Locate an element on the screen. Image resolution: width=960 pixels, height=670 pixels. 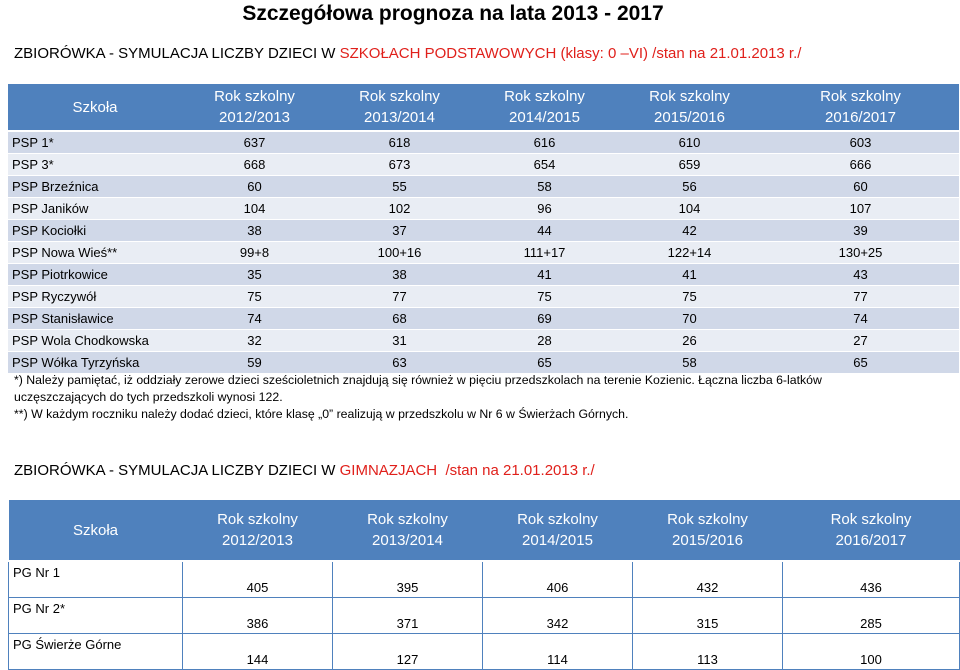
school-name: PSP Piotrkowice is located at coordinates (95, 274).